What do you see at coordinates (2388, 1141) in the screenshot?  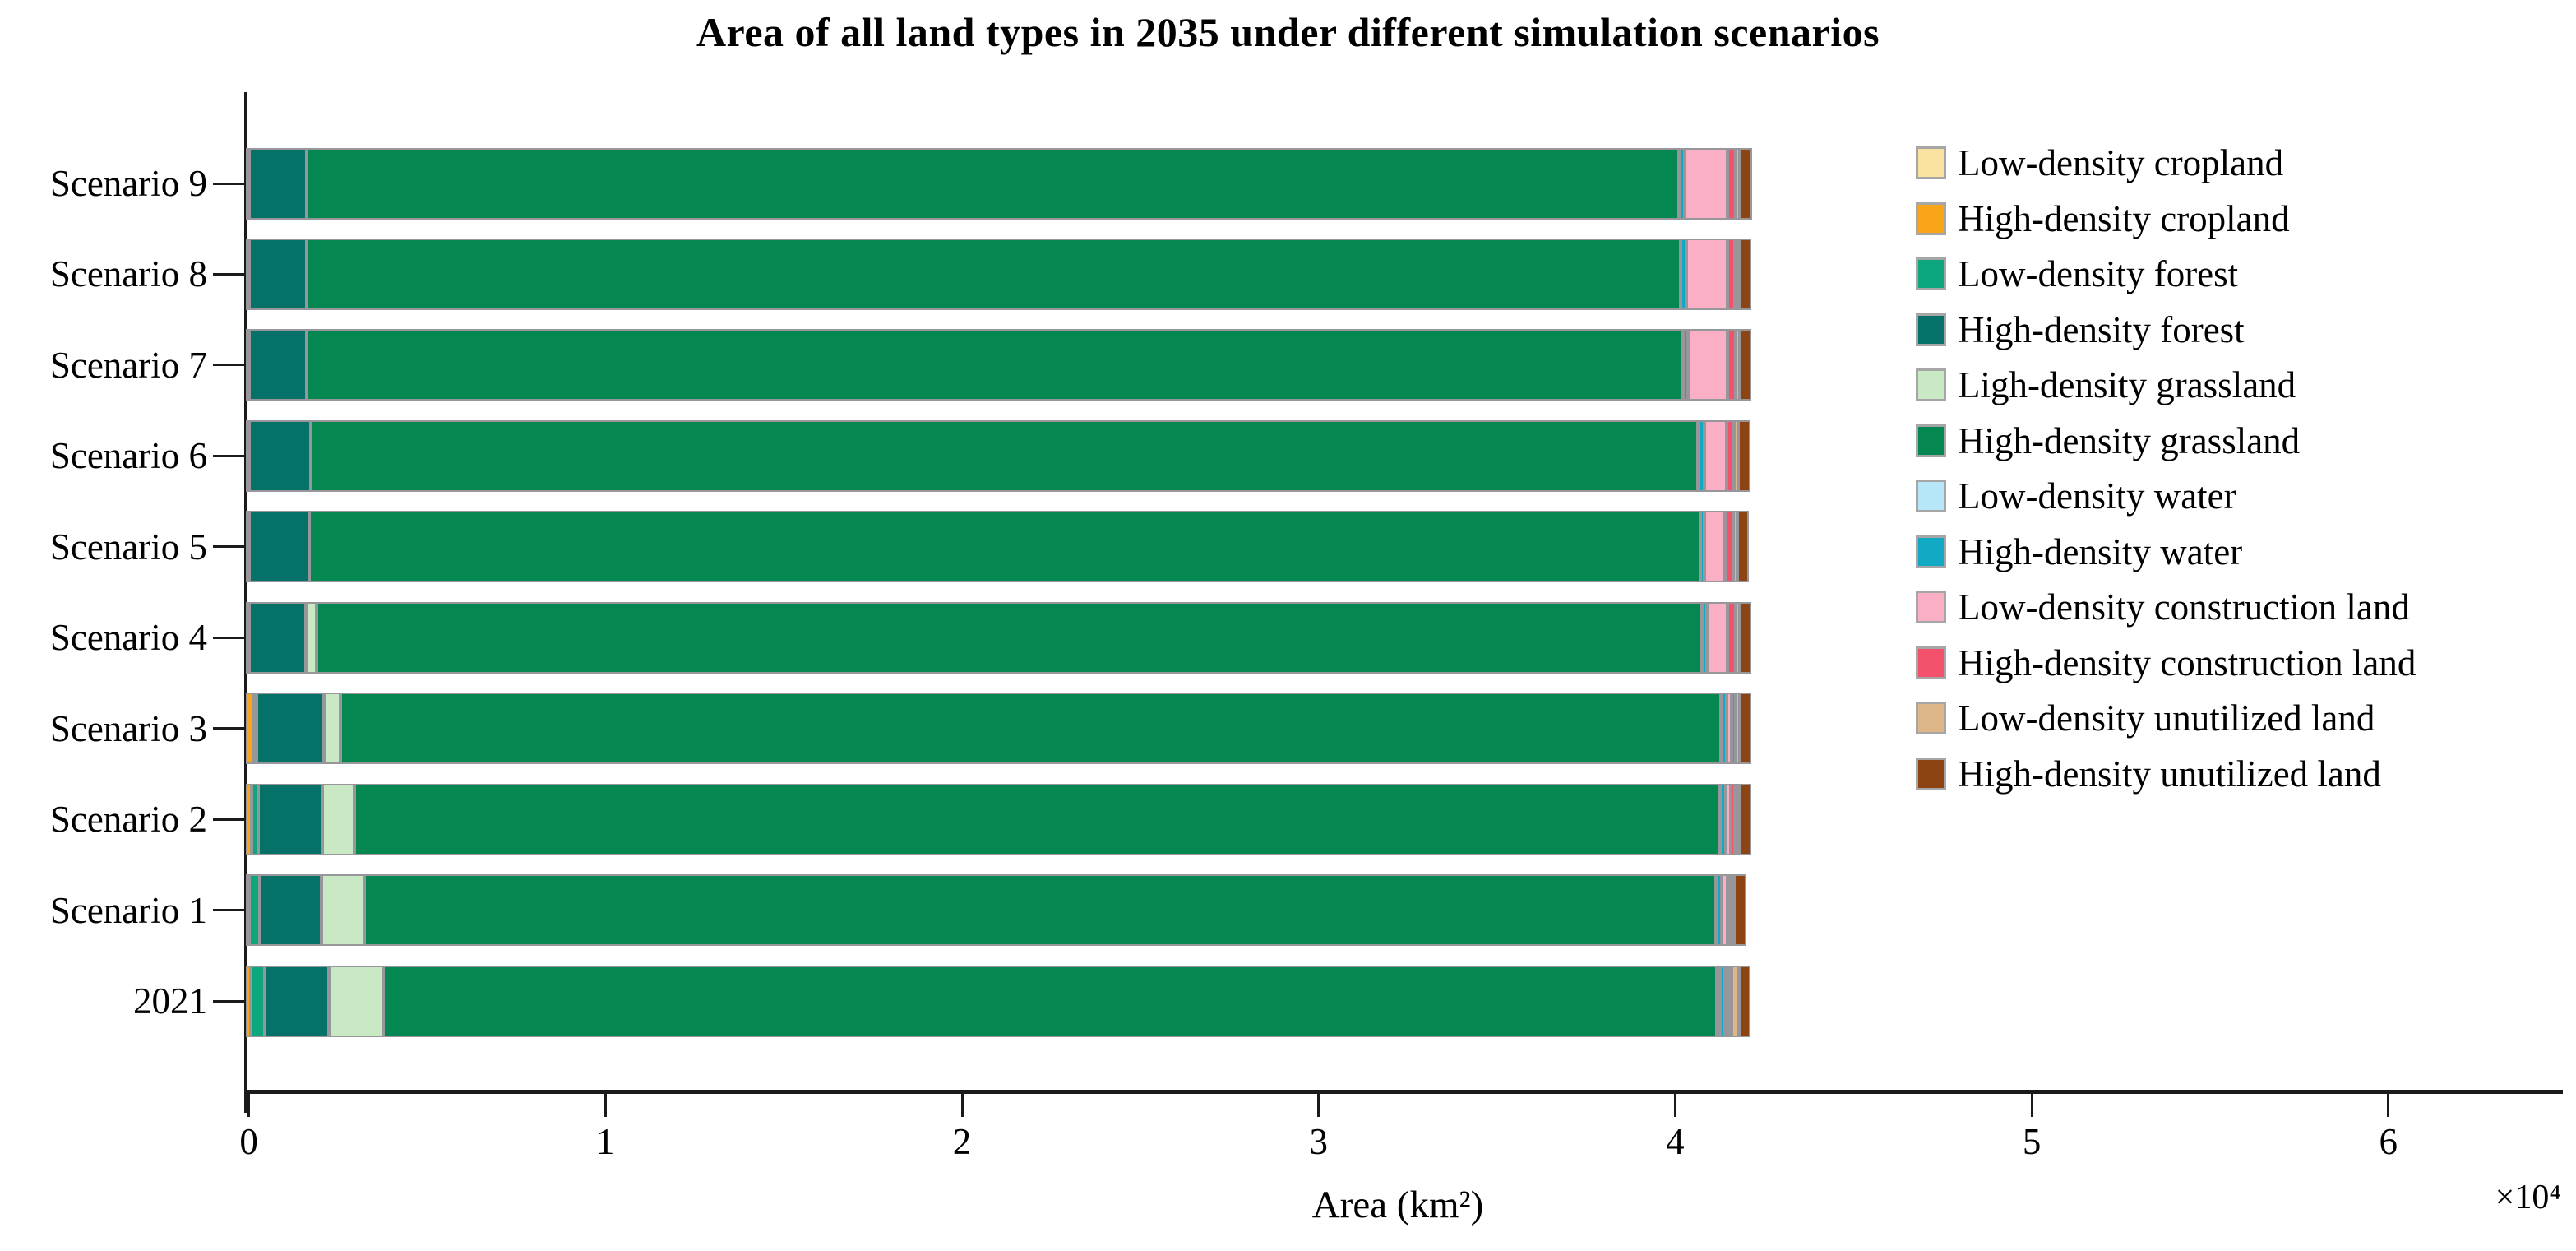 I see `x-tick-label: 6` at bounding box center [2388, 1141].